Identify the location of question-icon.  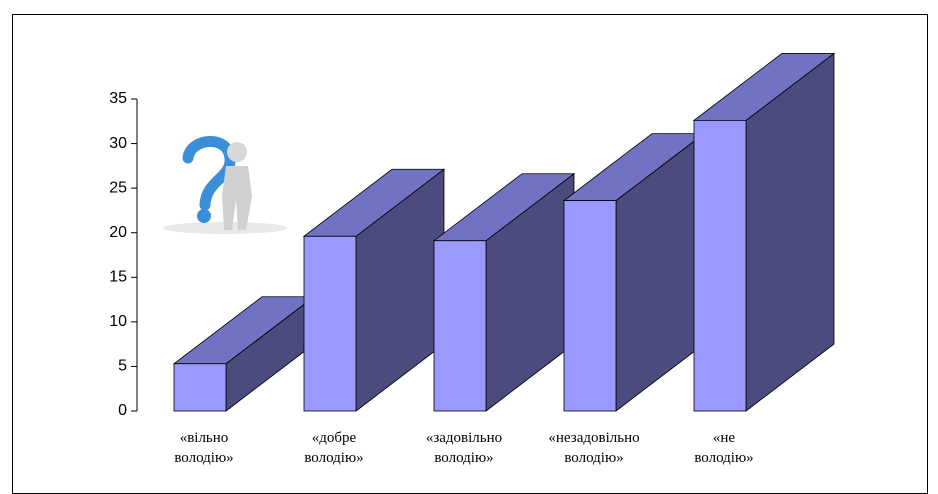
(225, 185).